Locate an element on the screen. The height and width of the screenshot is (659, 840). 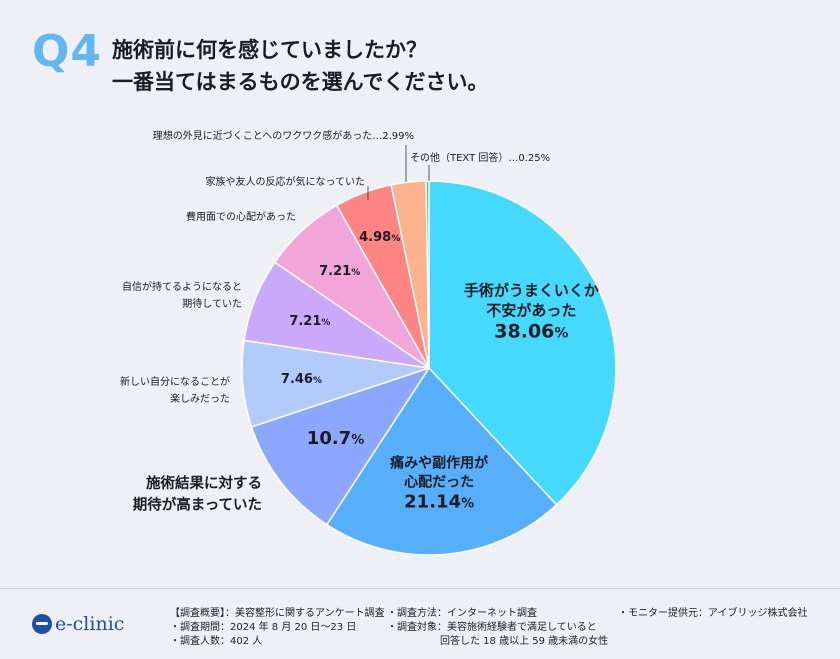
slice-value-3: 7.46% is located at coordinates (301, 379).